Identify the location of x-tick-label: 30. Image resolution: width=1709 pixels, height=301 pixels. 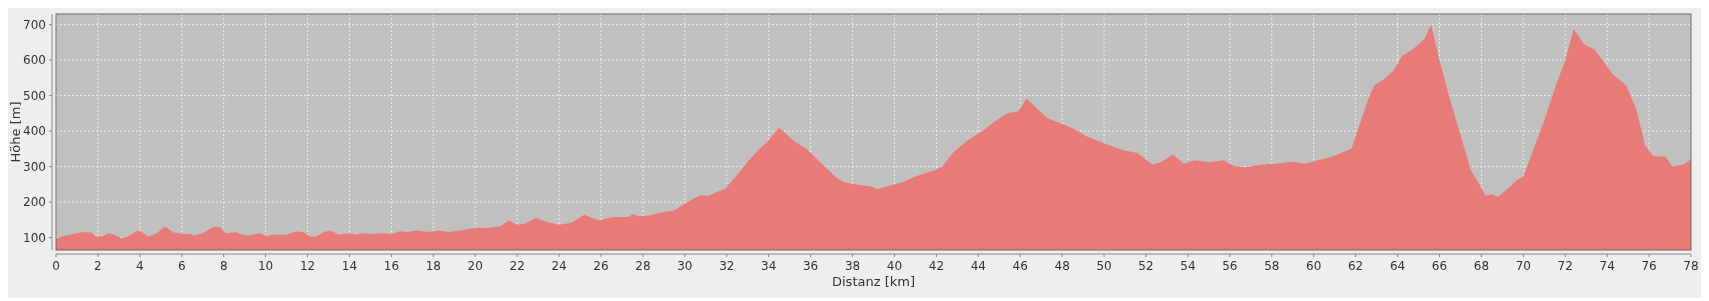
(685, 266).